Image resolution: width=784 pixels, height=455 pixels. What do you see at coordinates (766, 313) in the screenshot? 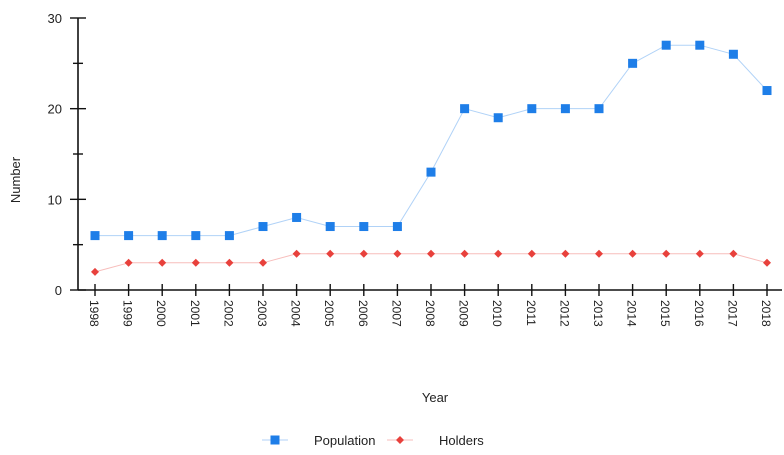
I see `x-tick-label: 2018` at bounding box center [766, 313].